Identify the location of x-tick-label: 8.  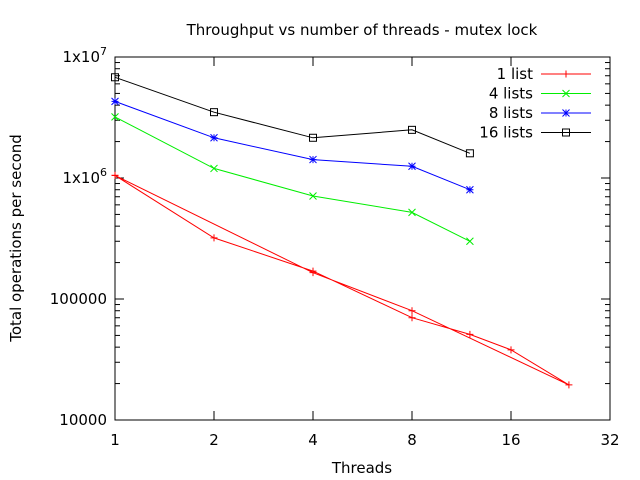
(412, 440).